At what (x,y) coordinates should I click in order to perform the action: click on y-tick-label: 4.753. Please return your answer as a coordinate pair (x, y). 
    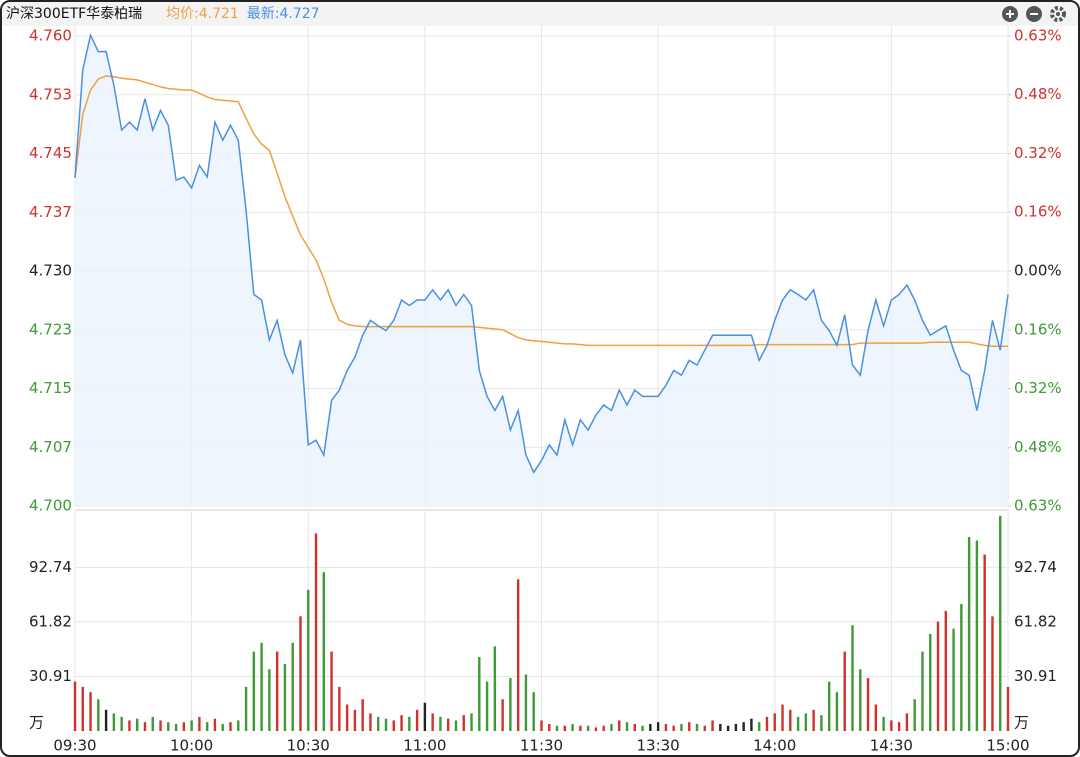
    Looking at the image, I should click on (50, 94).